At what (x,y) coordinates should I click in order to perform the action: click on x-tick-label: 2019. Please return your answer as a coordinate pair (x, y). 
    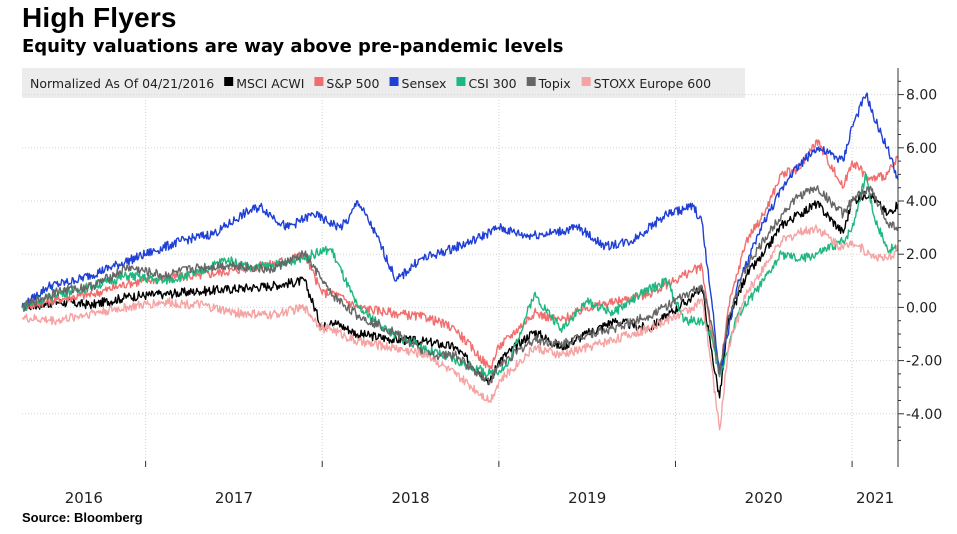
    Looking at the image, I should click on (587, 498).